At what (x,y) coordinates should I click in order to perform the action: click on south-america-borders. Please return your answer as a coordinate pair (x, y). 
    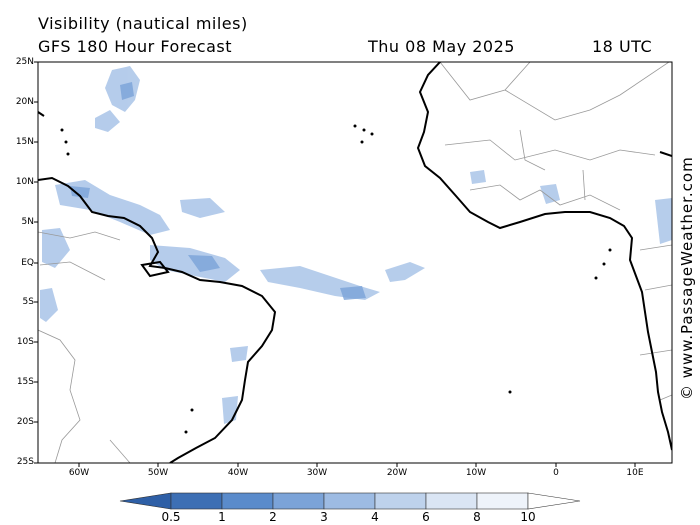
    Looking at the image, I should click on (84, 347).